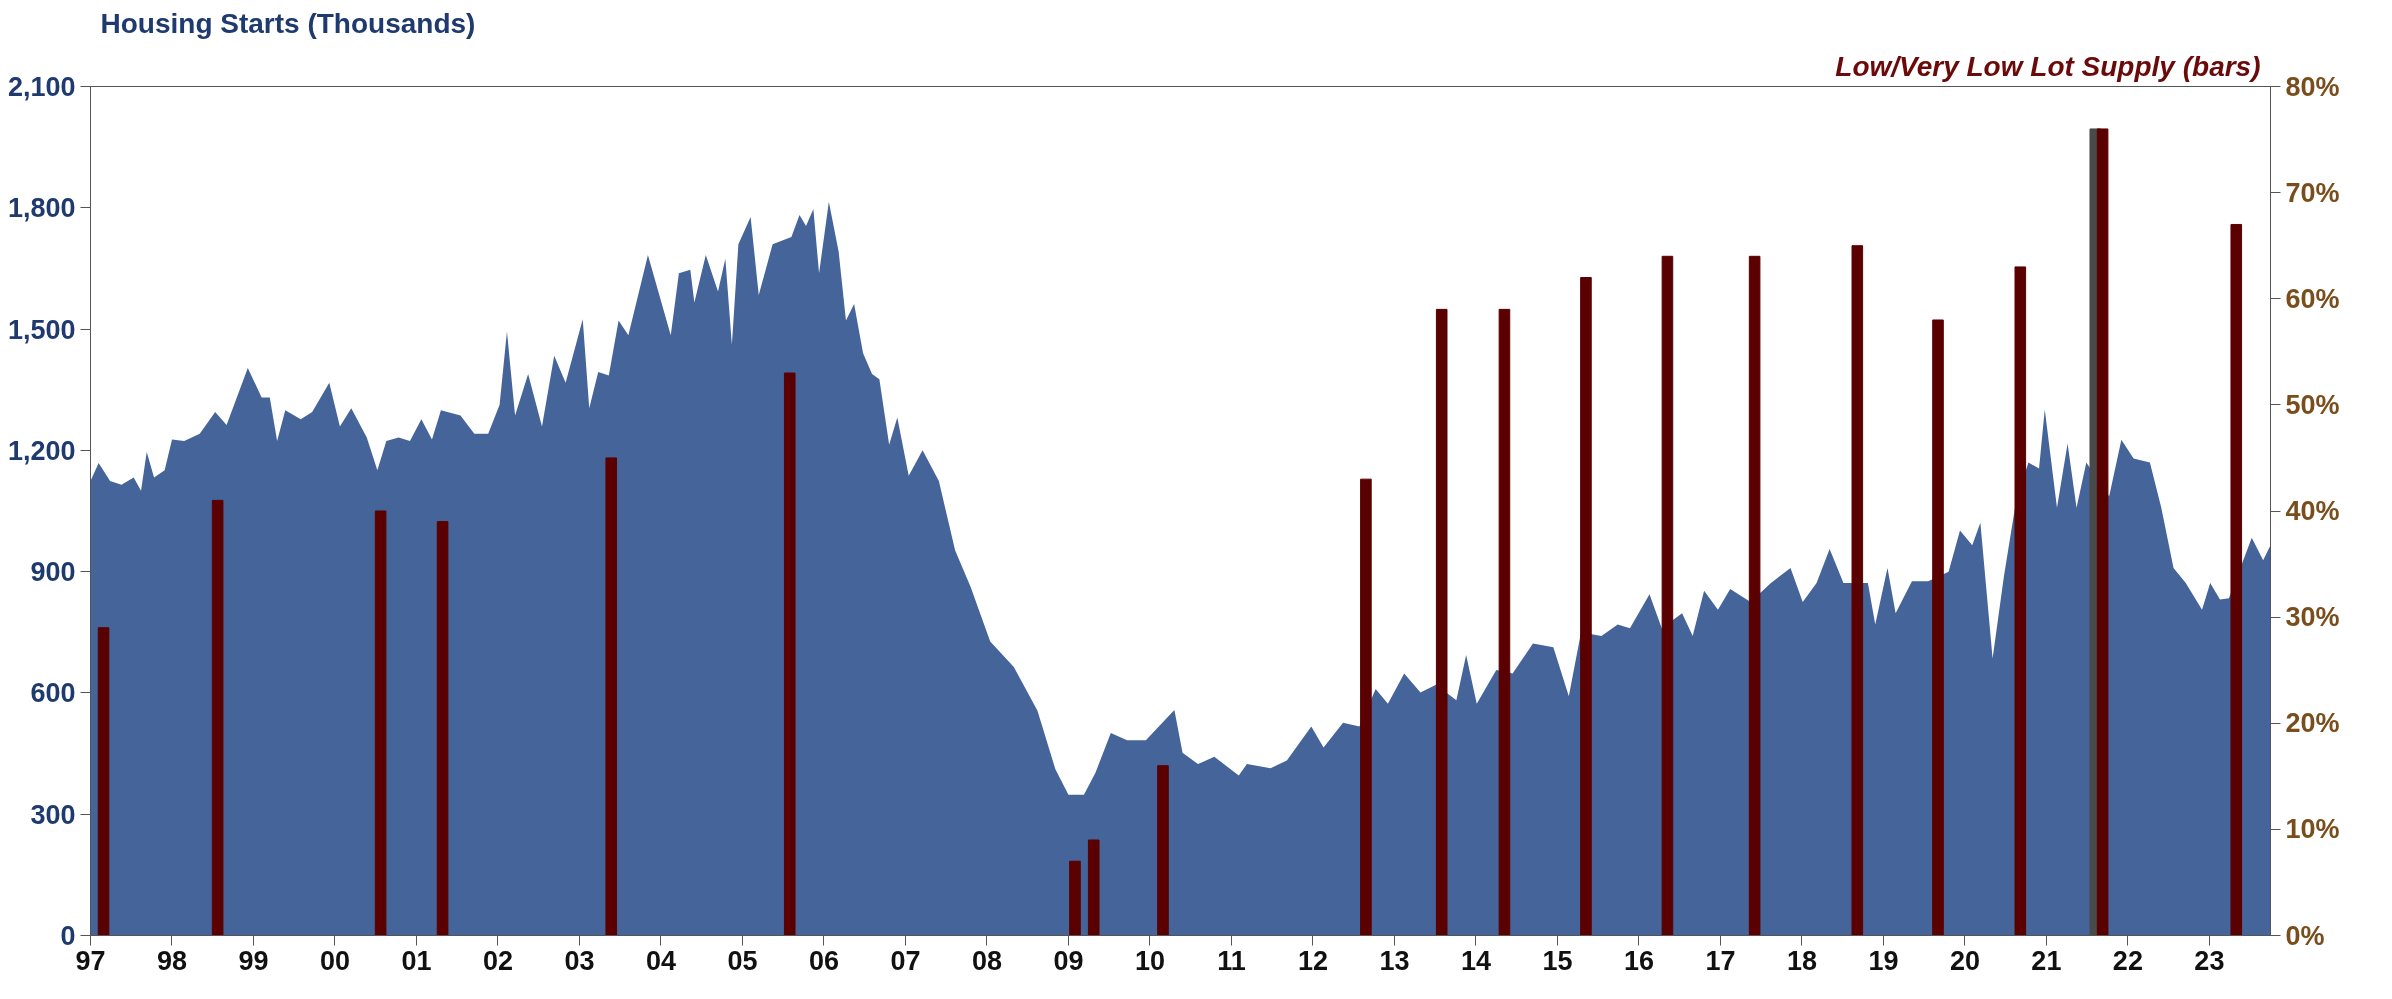 The width and height of the screenshot is (2392, 999). Describe the element at coordinates (2312, 86) in the screenshot. I see `y2-tick-label: 80%` at that location.